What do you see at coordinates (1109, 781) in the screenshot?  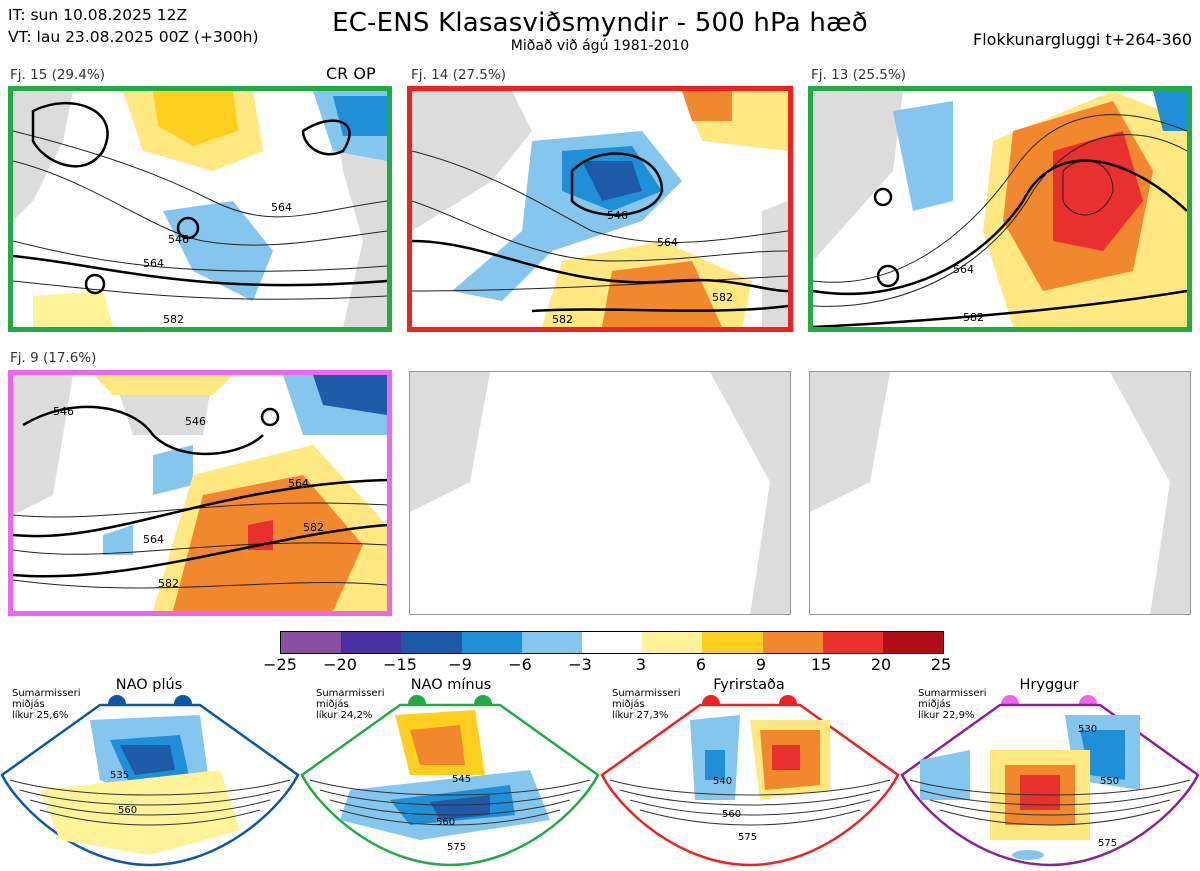 I see `contour-label: 550` at bounding box center [1109, 781].